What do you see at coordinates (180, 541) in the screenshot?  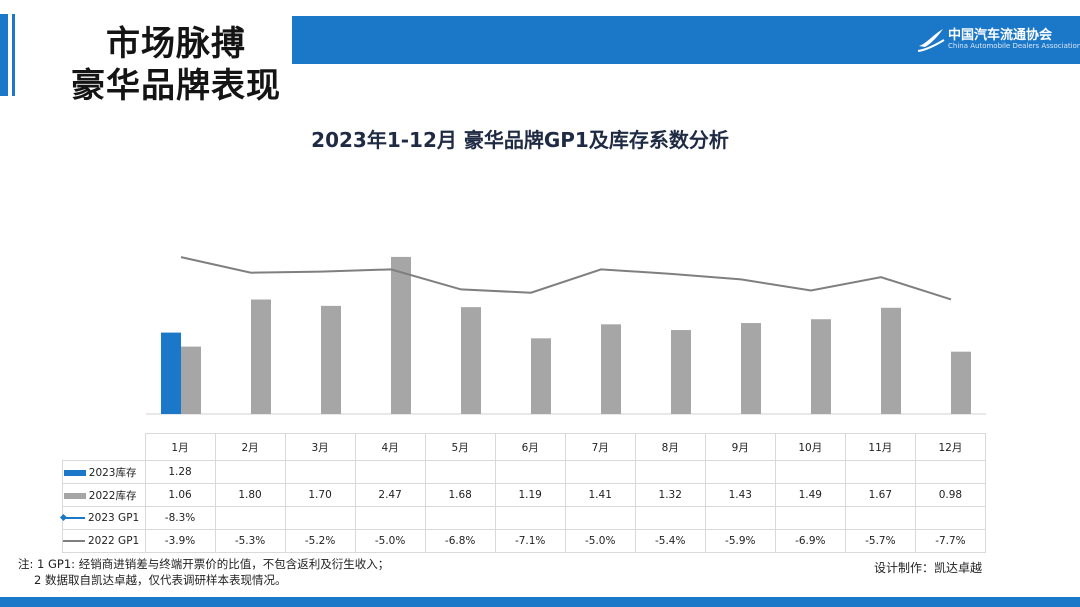 I see `data-label-2022-gp1-1: -3.9%` at bounding box center [180, 541].